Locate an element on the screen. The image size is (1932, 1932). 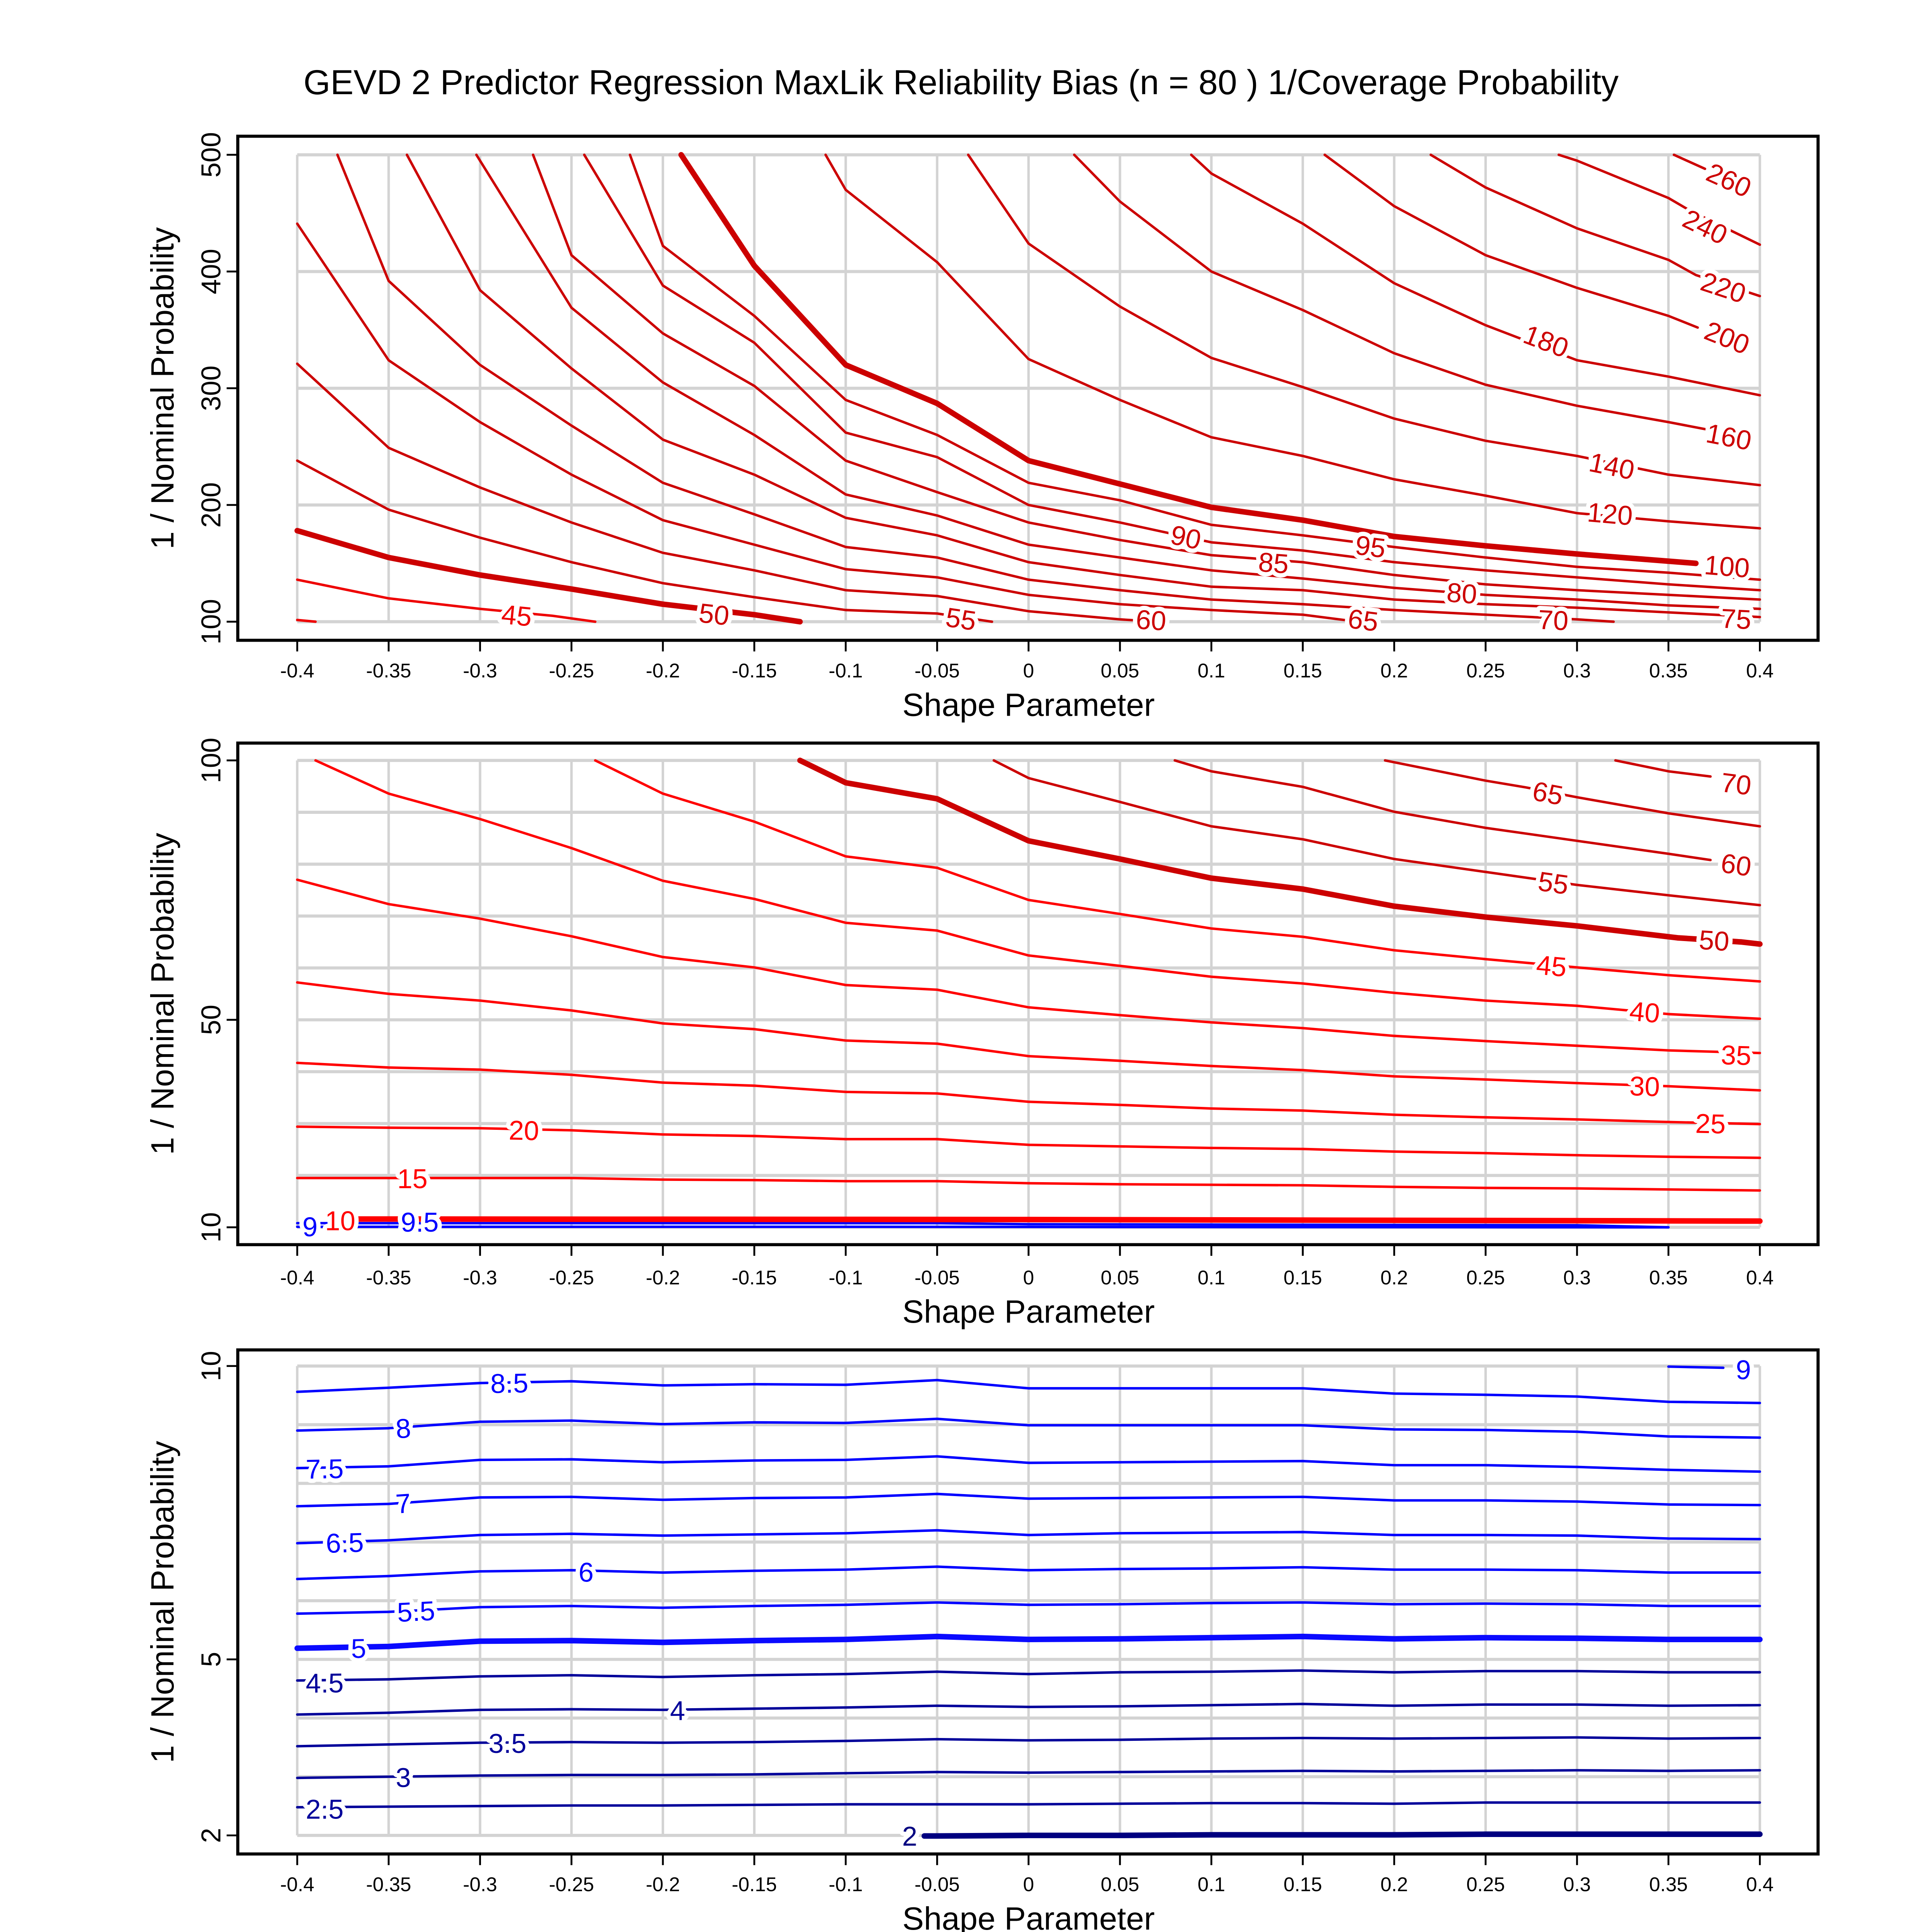
y-tick-label: 2 is located at coordinates (211, 1835).